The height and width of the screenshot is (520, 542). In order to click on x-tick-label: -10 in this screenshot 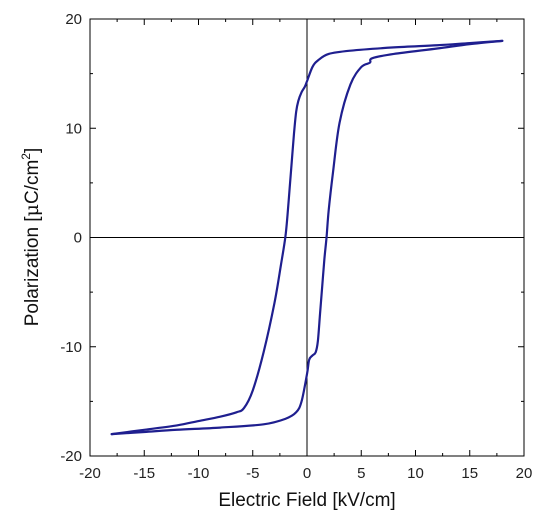, I will do `click(199, 473)`.